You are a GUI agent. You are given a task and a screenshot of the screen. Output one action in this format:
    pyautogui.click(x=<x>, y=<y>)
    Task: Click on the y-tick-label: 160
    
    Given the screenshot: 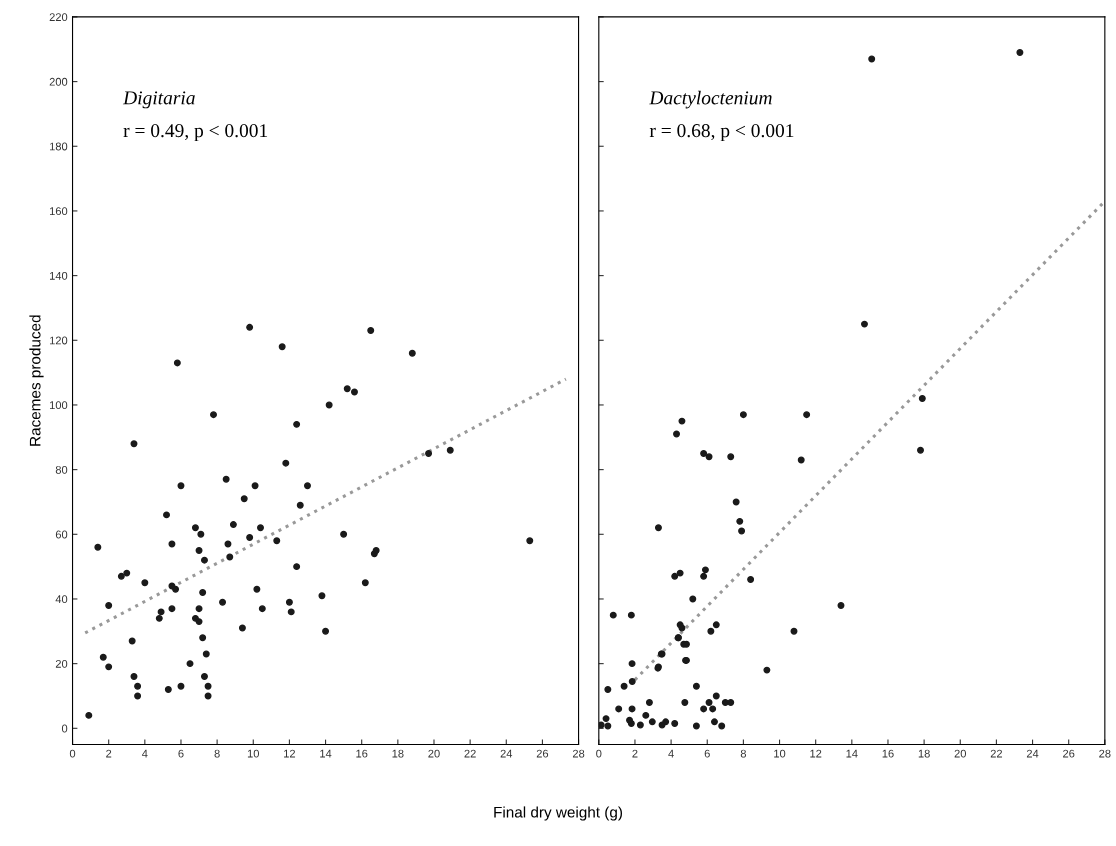 What is the action you would take?
    pyautogui.click(x=58, y=211)
    